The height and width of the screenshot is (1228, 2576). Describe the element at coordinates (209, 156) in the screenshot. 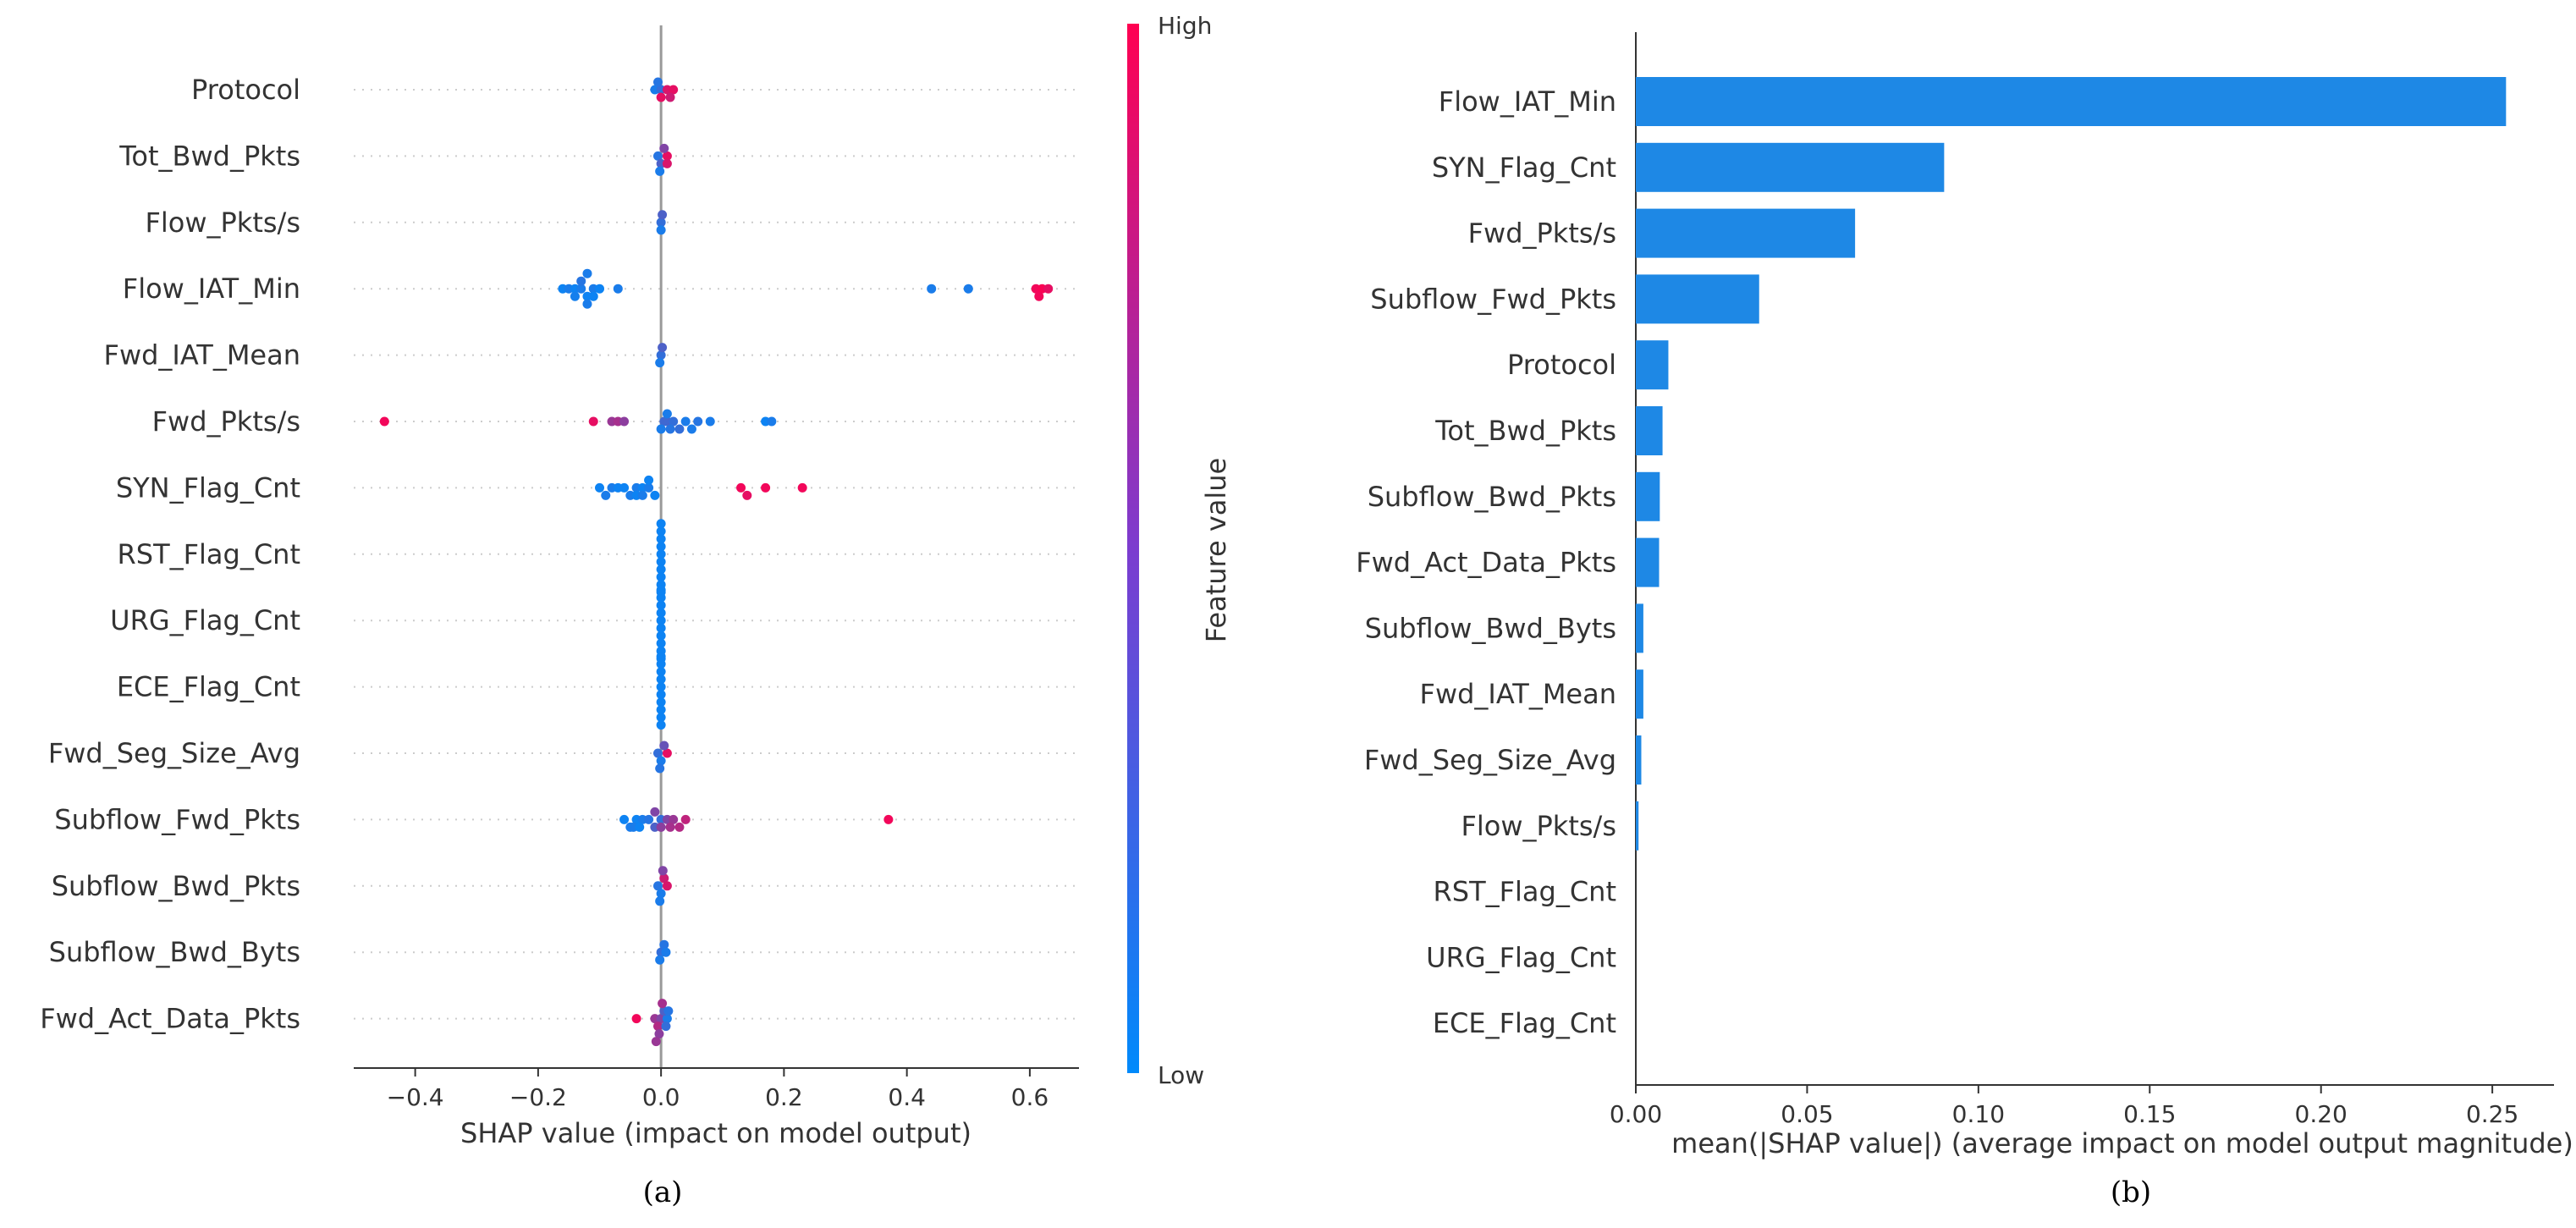

I see `feature-label: Tot_Bwd_Pkts` at that location.